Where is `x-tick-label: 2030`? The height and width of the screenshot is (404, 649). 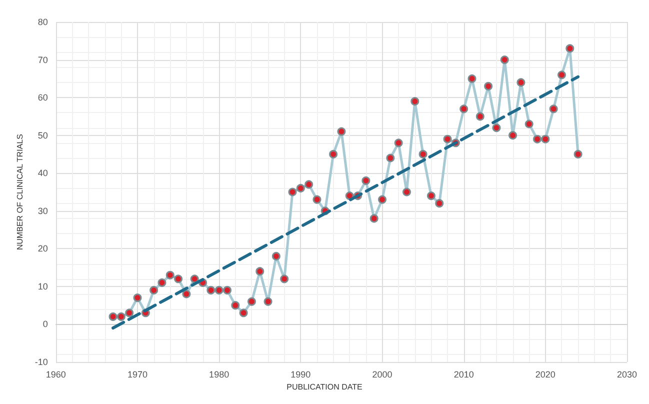 x-tick-label: 2030 is located at coordinates (627, 375).